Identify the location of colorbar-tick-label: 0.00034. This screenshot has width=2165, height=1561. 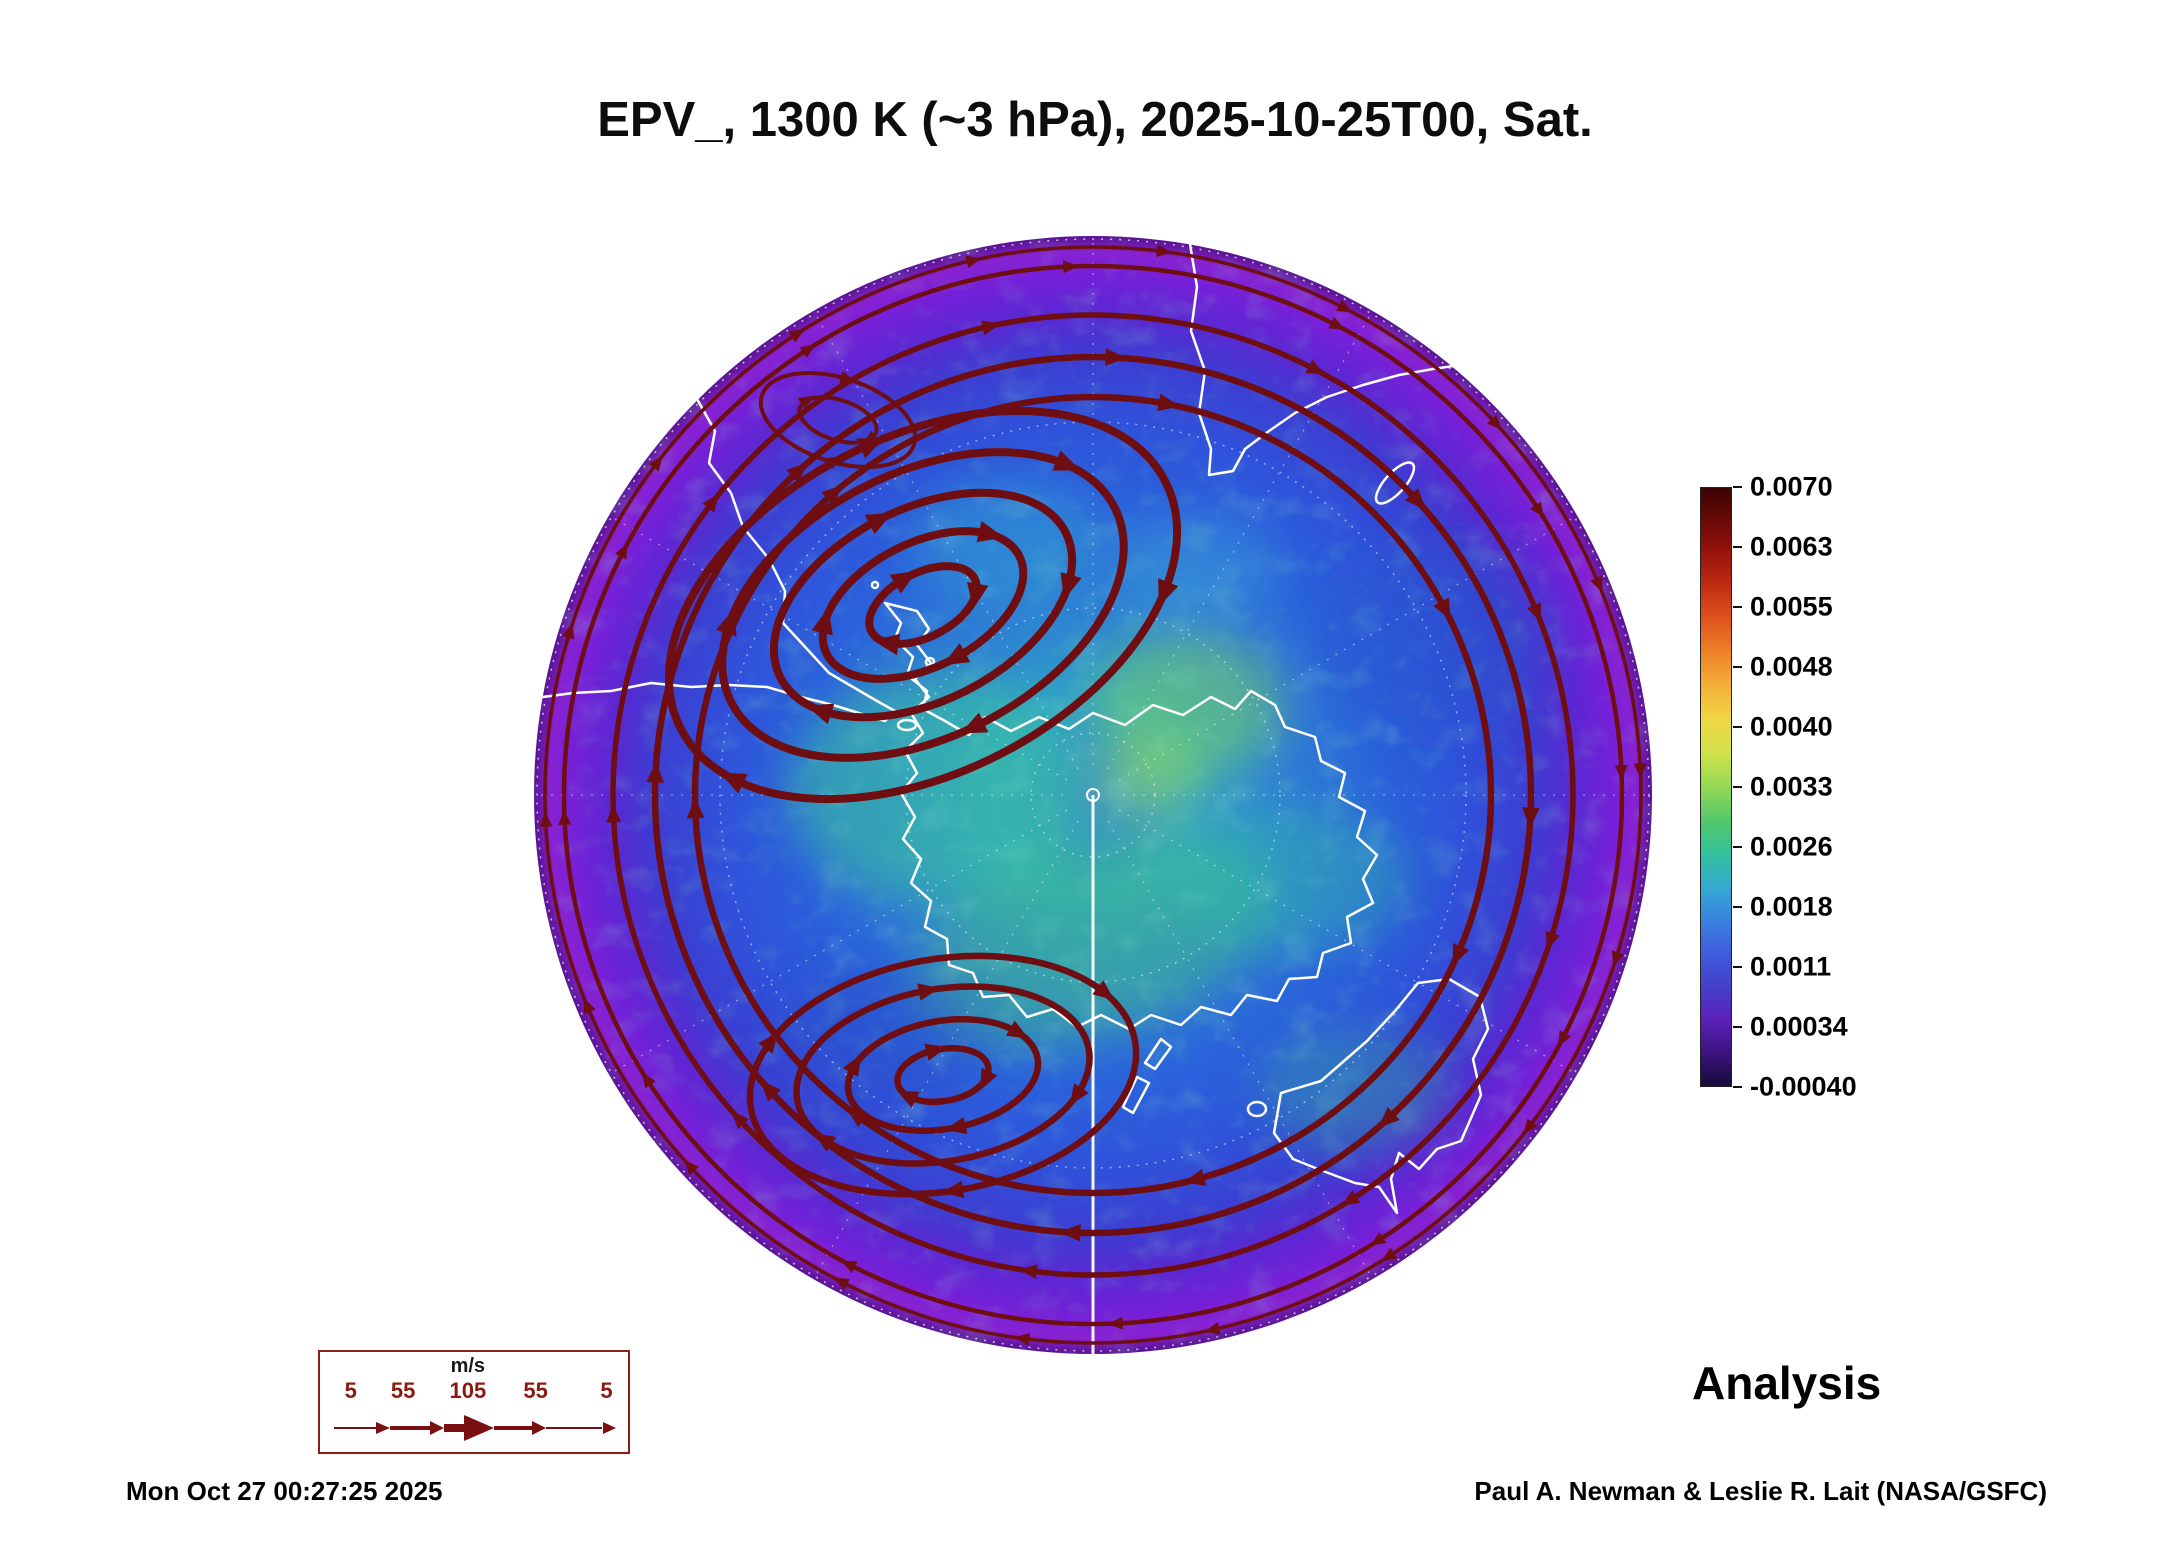
(1799, 1026).